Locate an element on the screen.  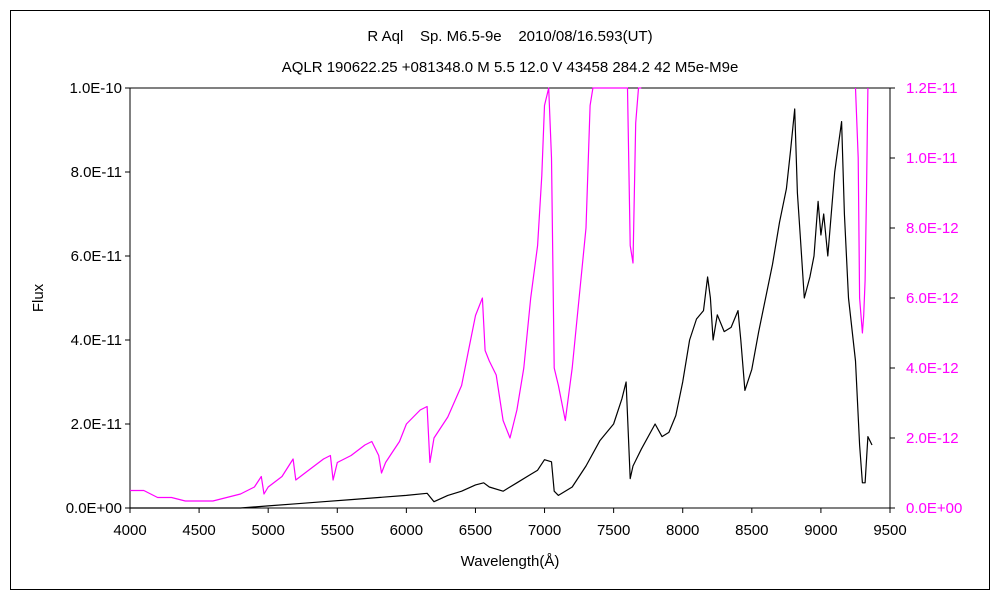
y2-tick-label: 1.2E-11 is located at coordinates (931, 88).